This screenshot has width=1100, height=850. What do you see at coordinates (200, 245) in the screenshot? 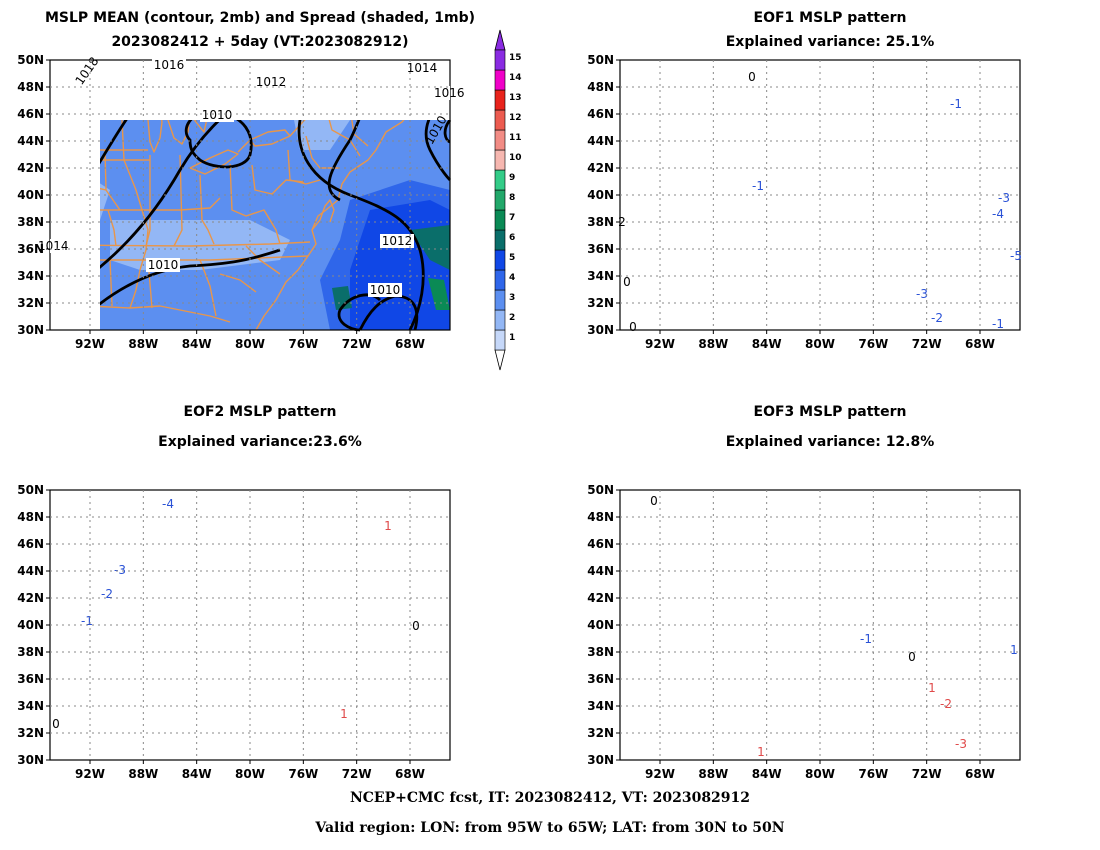
I see `spread-shading-2b` at bounding box center [200, 245].